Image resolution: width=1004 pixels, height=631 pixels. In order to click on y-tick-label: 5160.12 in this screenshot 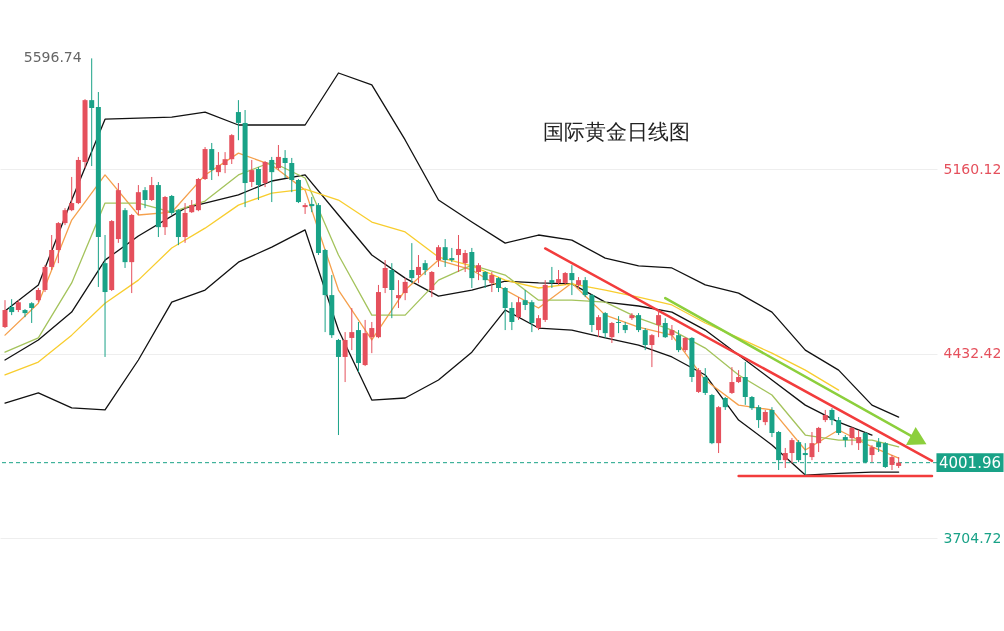, I will do `click(972, 168)`.